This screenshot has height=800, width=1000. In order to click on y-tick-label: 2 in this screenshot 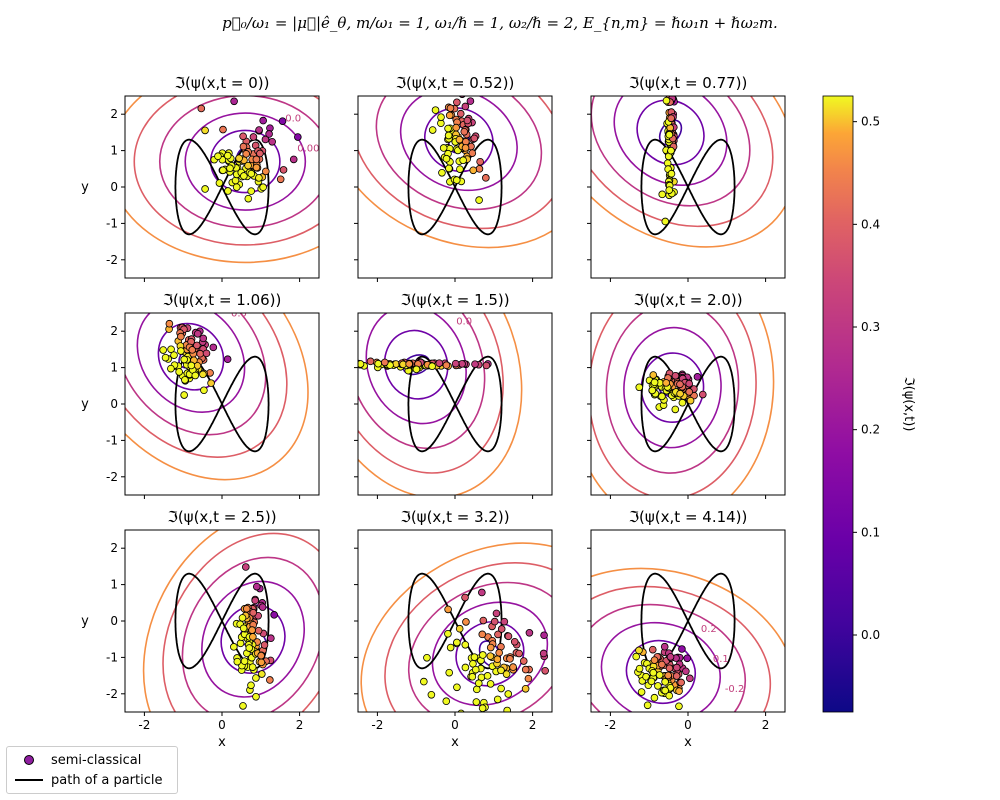, I will do `click(114, 548)`.